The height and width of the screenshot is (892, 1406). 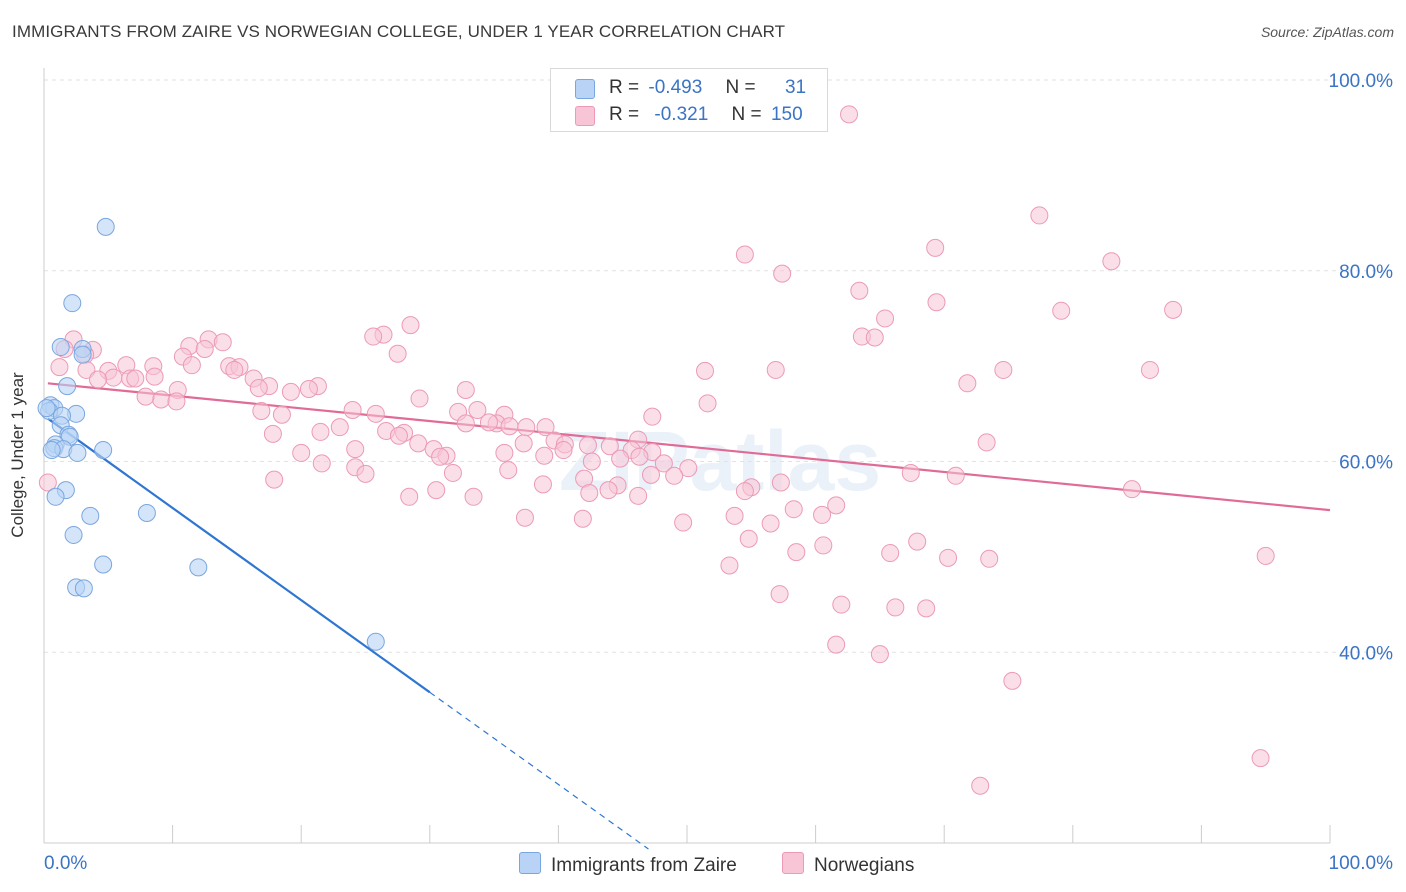 I want to click on correlation-legend: R = -0.493 N = 31 R = -0.321 N = 150, so click(x=689, y=100).